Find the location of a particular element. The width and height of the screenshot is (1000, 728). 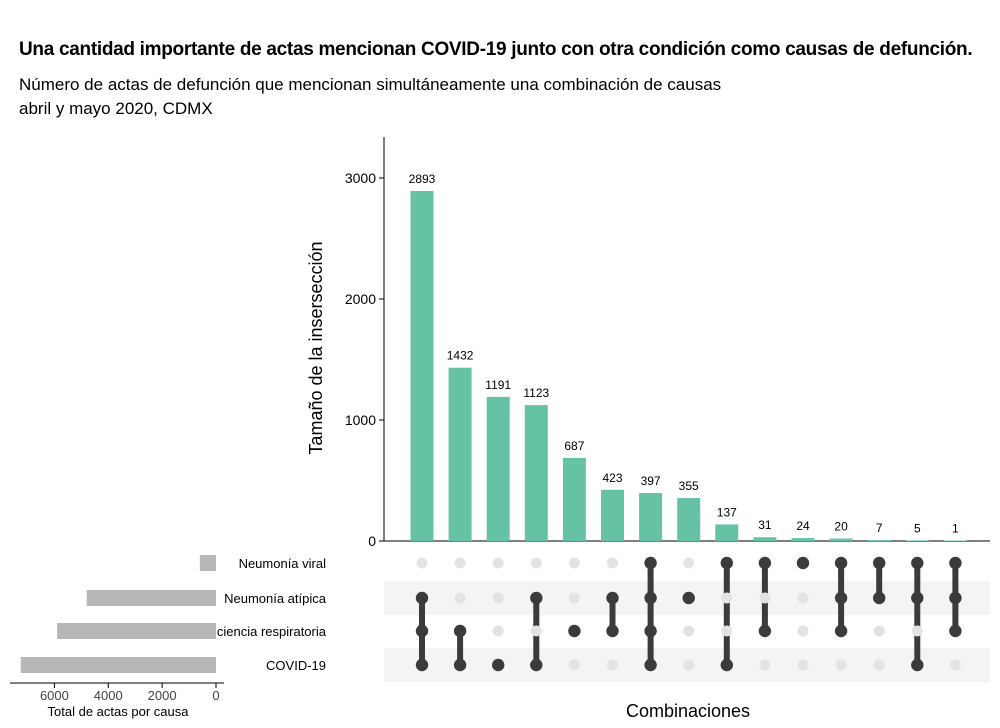

bar-value-label: 31 is located at coordinates (765, 525).